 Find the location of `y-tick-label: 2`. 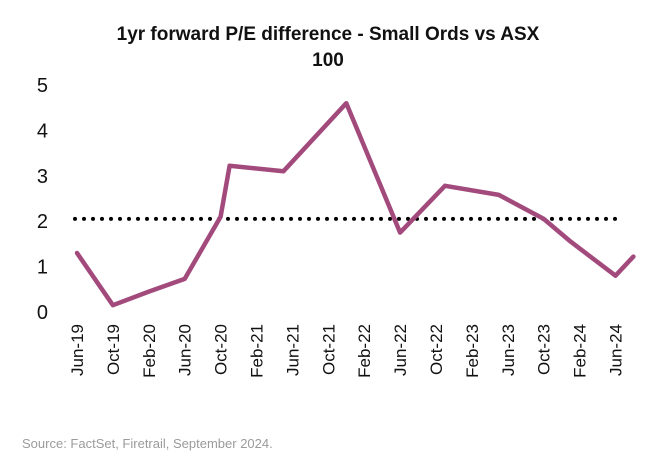

y-tick-label: 2 is located at coordinates (42, 222).